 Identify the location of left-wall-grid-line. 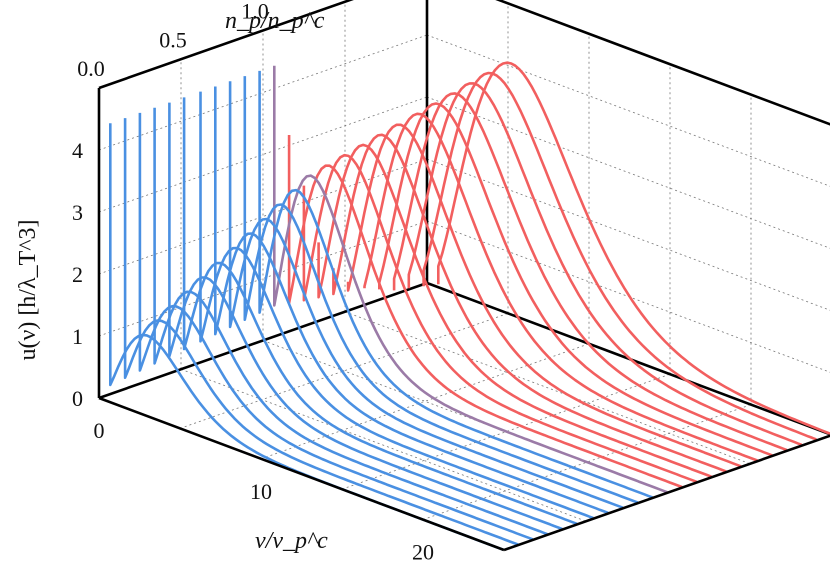
(263, 92).